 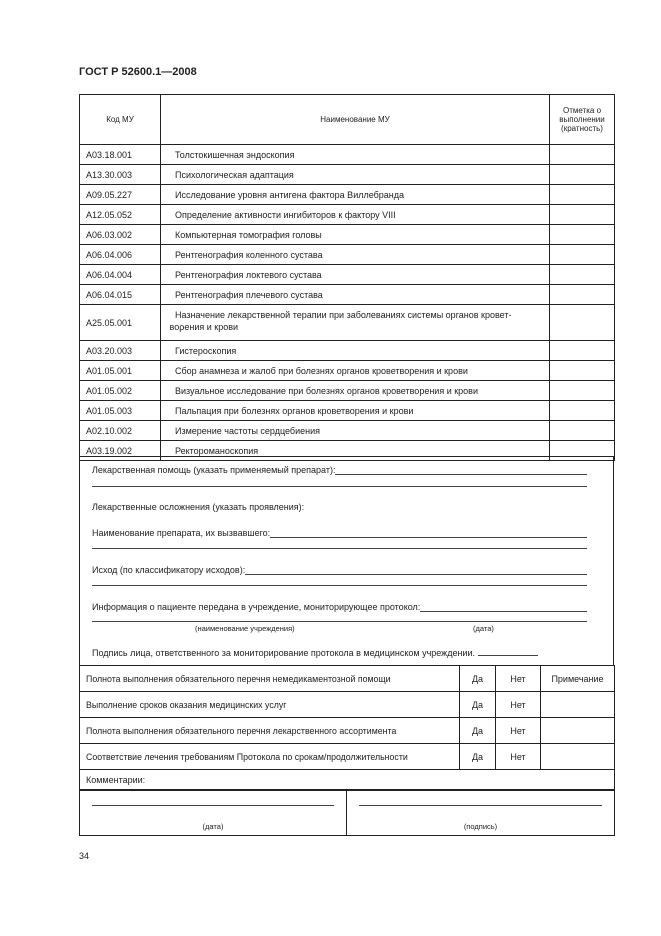 What do you see at coordinates (120, 194) in the screenshot?
I see `mu-code: A09.05.227` at bounding box center [120, 194].